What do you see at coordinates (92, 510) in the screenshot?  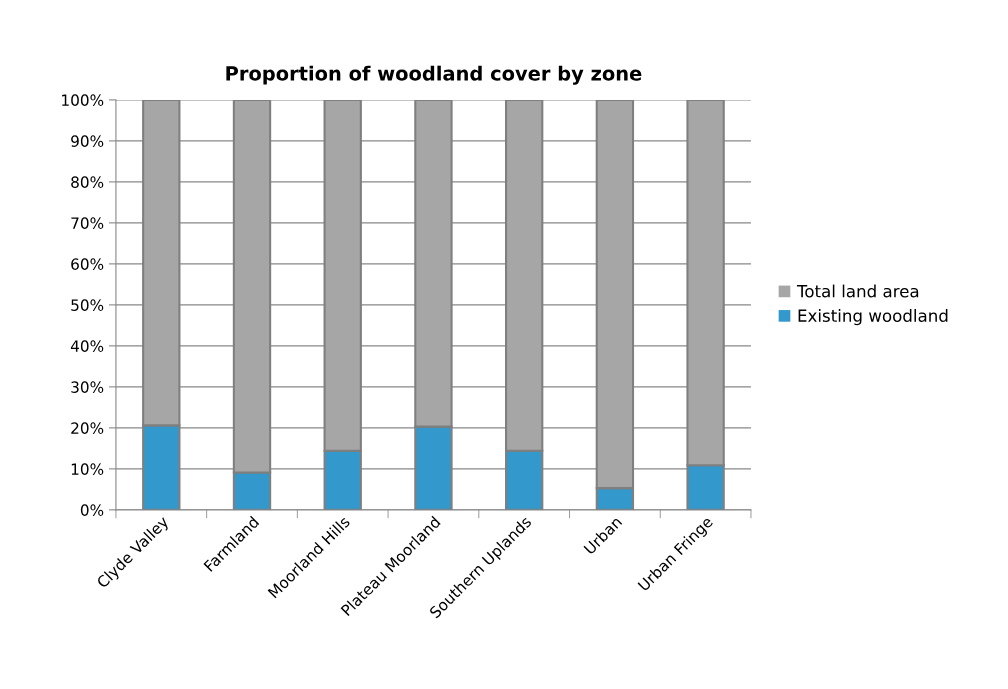 I see `y-tick-label: 0%` at bounding box center [92, 510].